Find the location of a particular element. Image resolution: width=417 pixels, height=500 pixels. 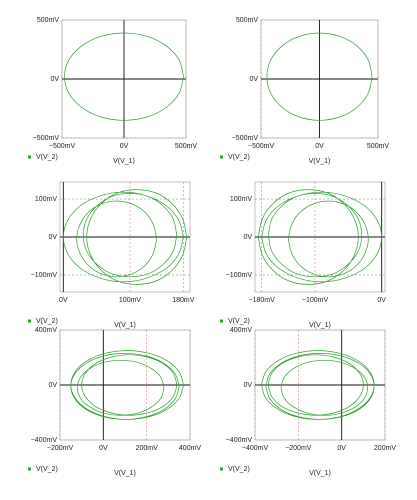

x-tick-label: 100mV is located at coordinates (130, 300).